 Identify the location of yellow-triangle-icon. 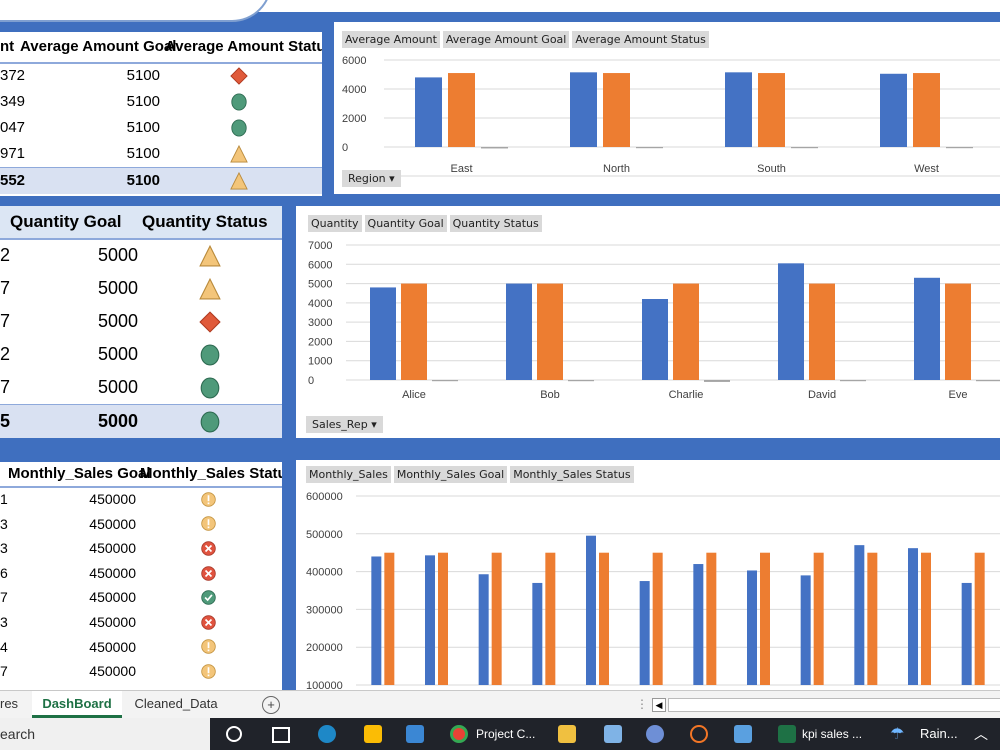
(239, 180).